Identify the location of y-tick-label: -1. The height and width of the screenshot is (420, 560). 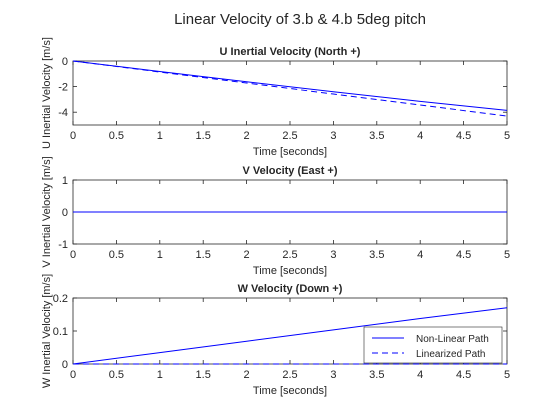
(63, 245).